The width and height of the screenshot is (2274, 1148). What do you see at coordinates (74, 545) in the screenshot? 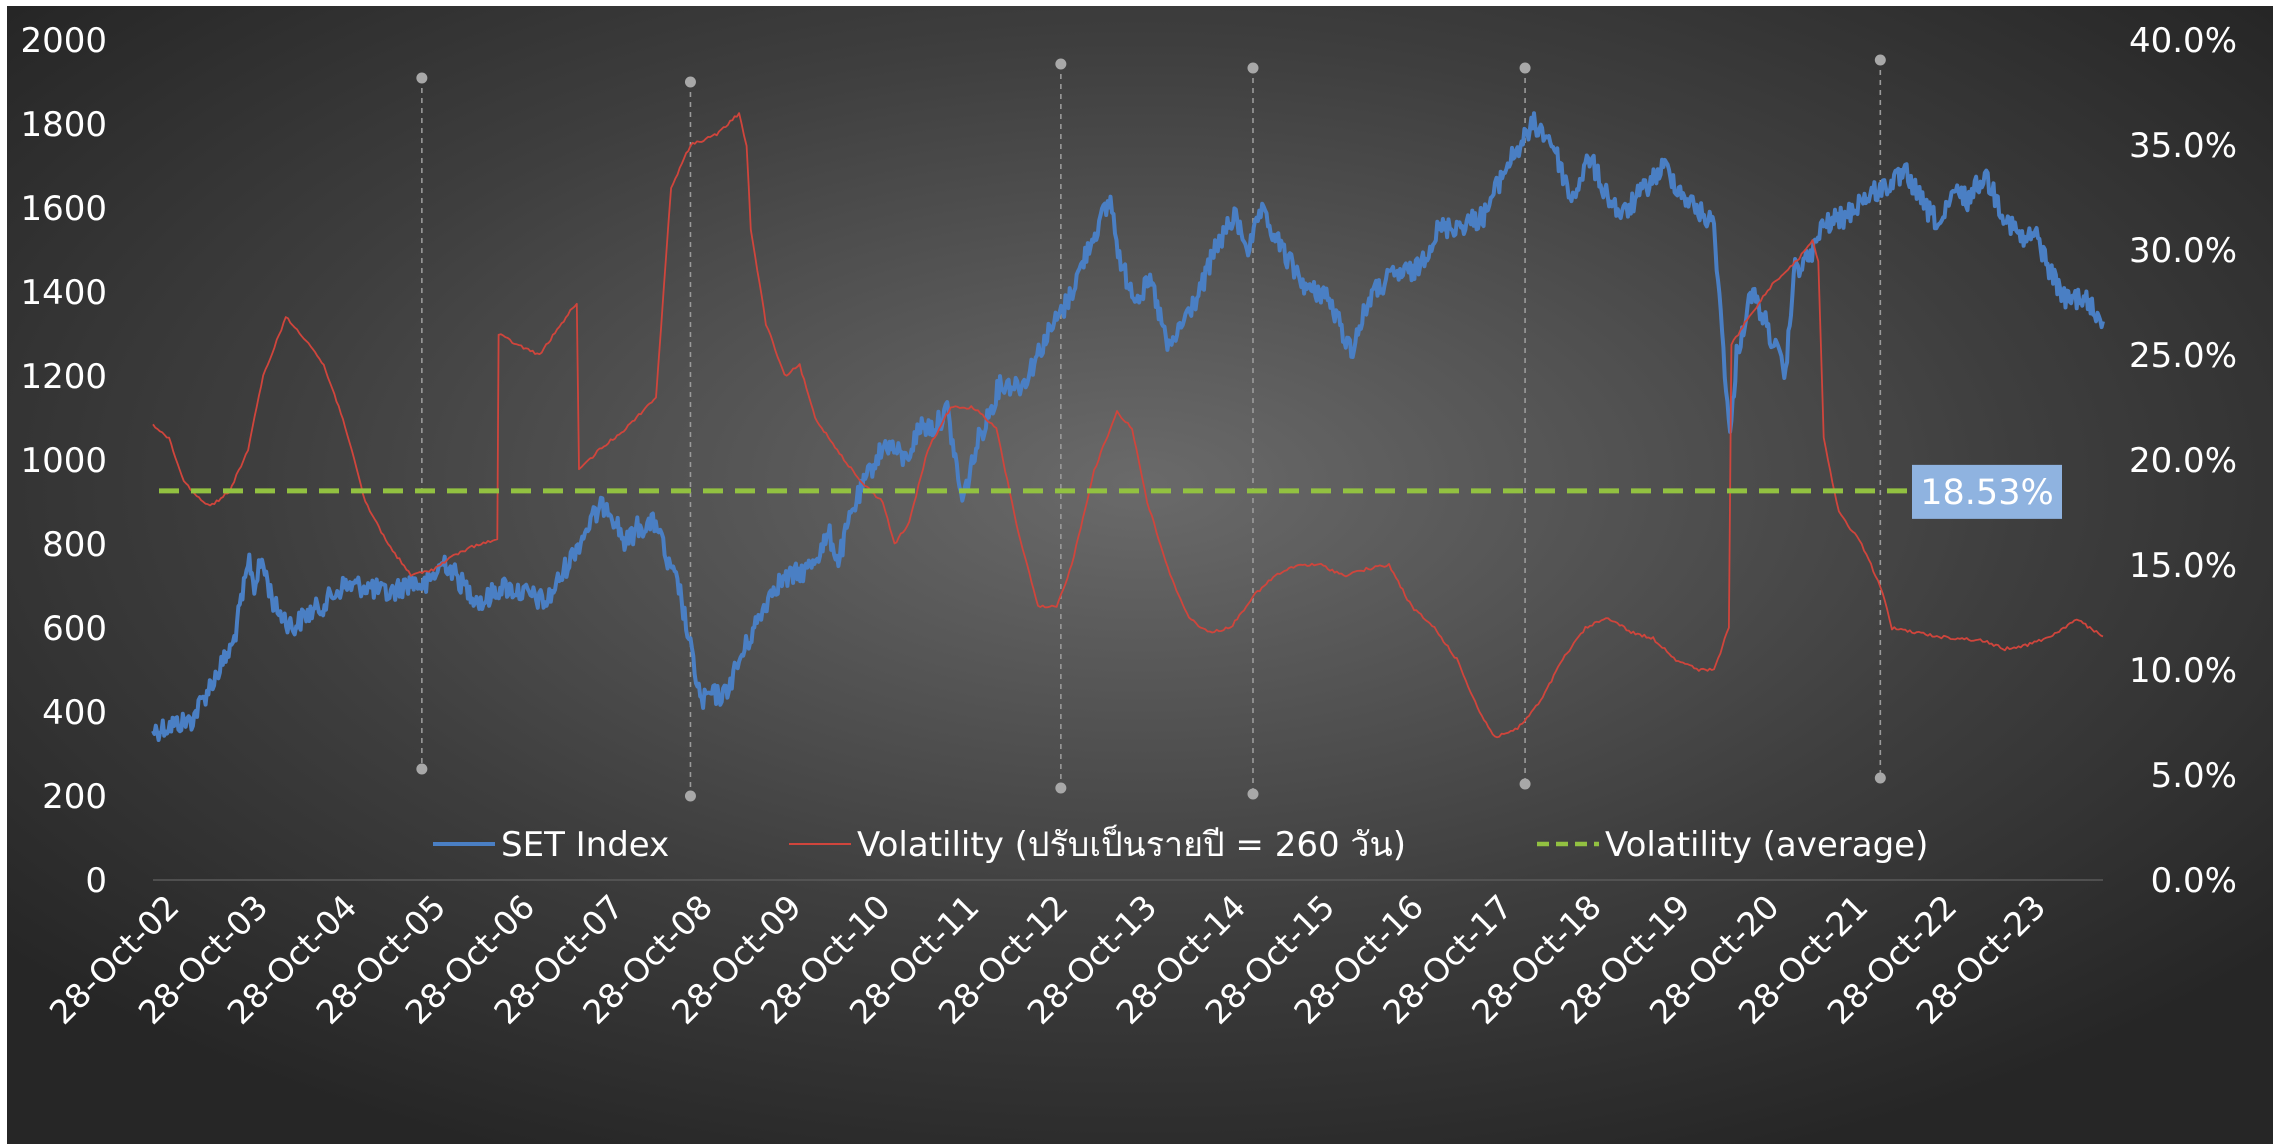
I see `y-left-tick-label: 800` at bounding box center [74, 545].